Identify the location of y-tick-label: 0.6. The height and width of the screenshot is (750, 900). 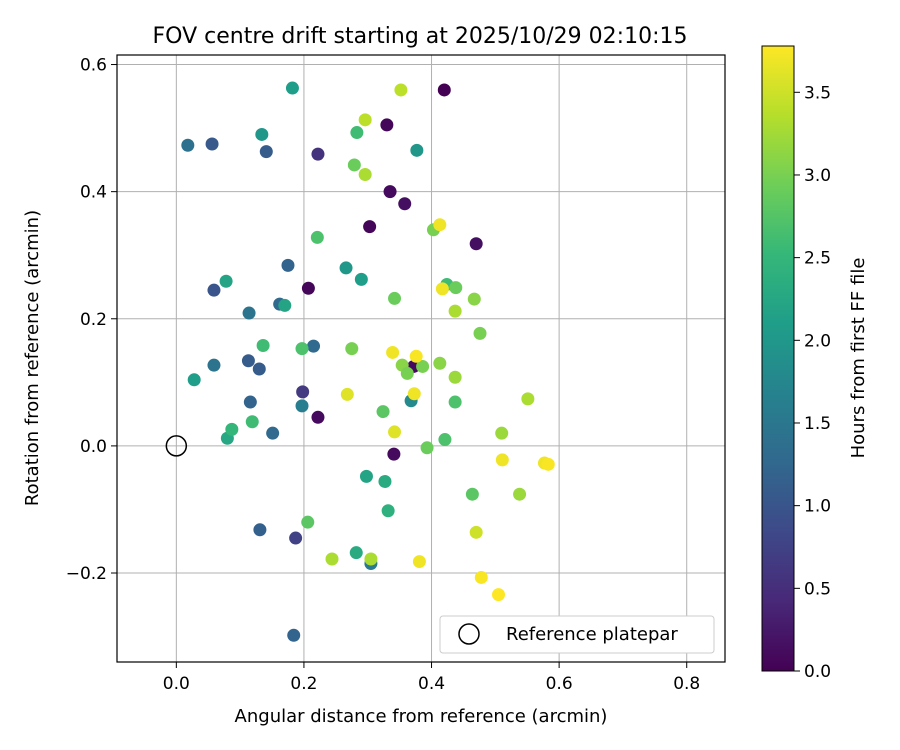
(93, 66).